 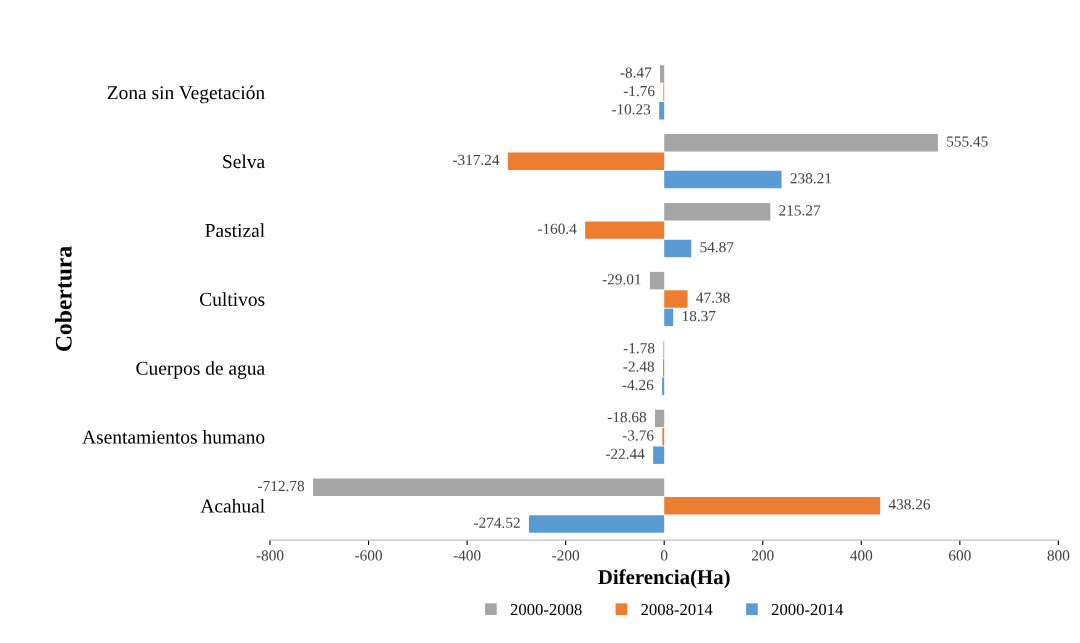 I want to click on x-tick-label: -800, so click(x=270, y=555).